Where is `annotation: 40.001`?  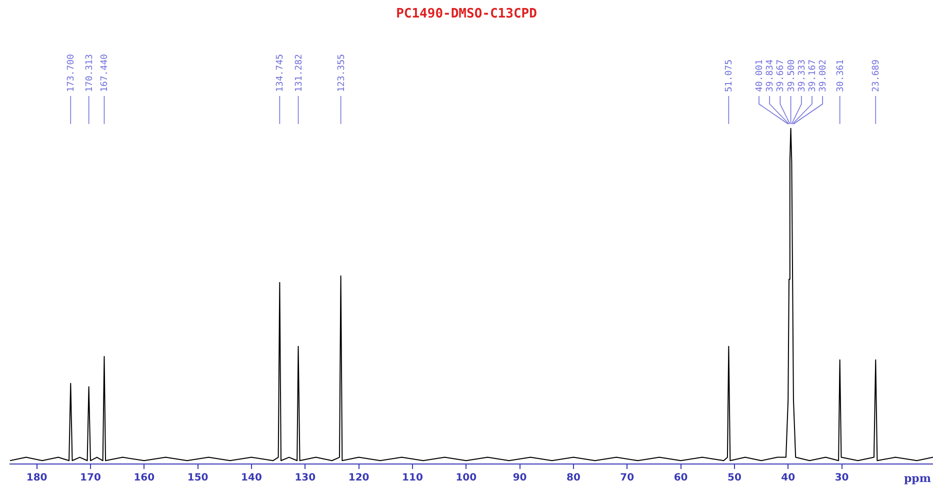
annotation: 40.001 is located at coordinates (759, 75).